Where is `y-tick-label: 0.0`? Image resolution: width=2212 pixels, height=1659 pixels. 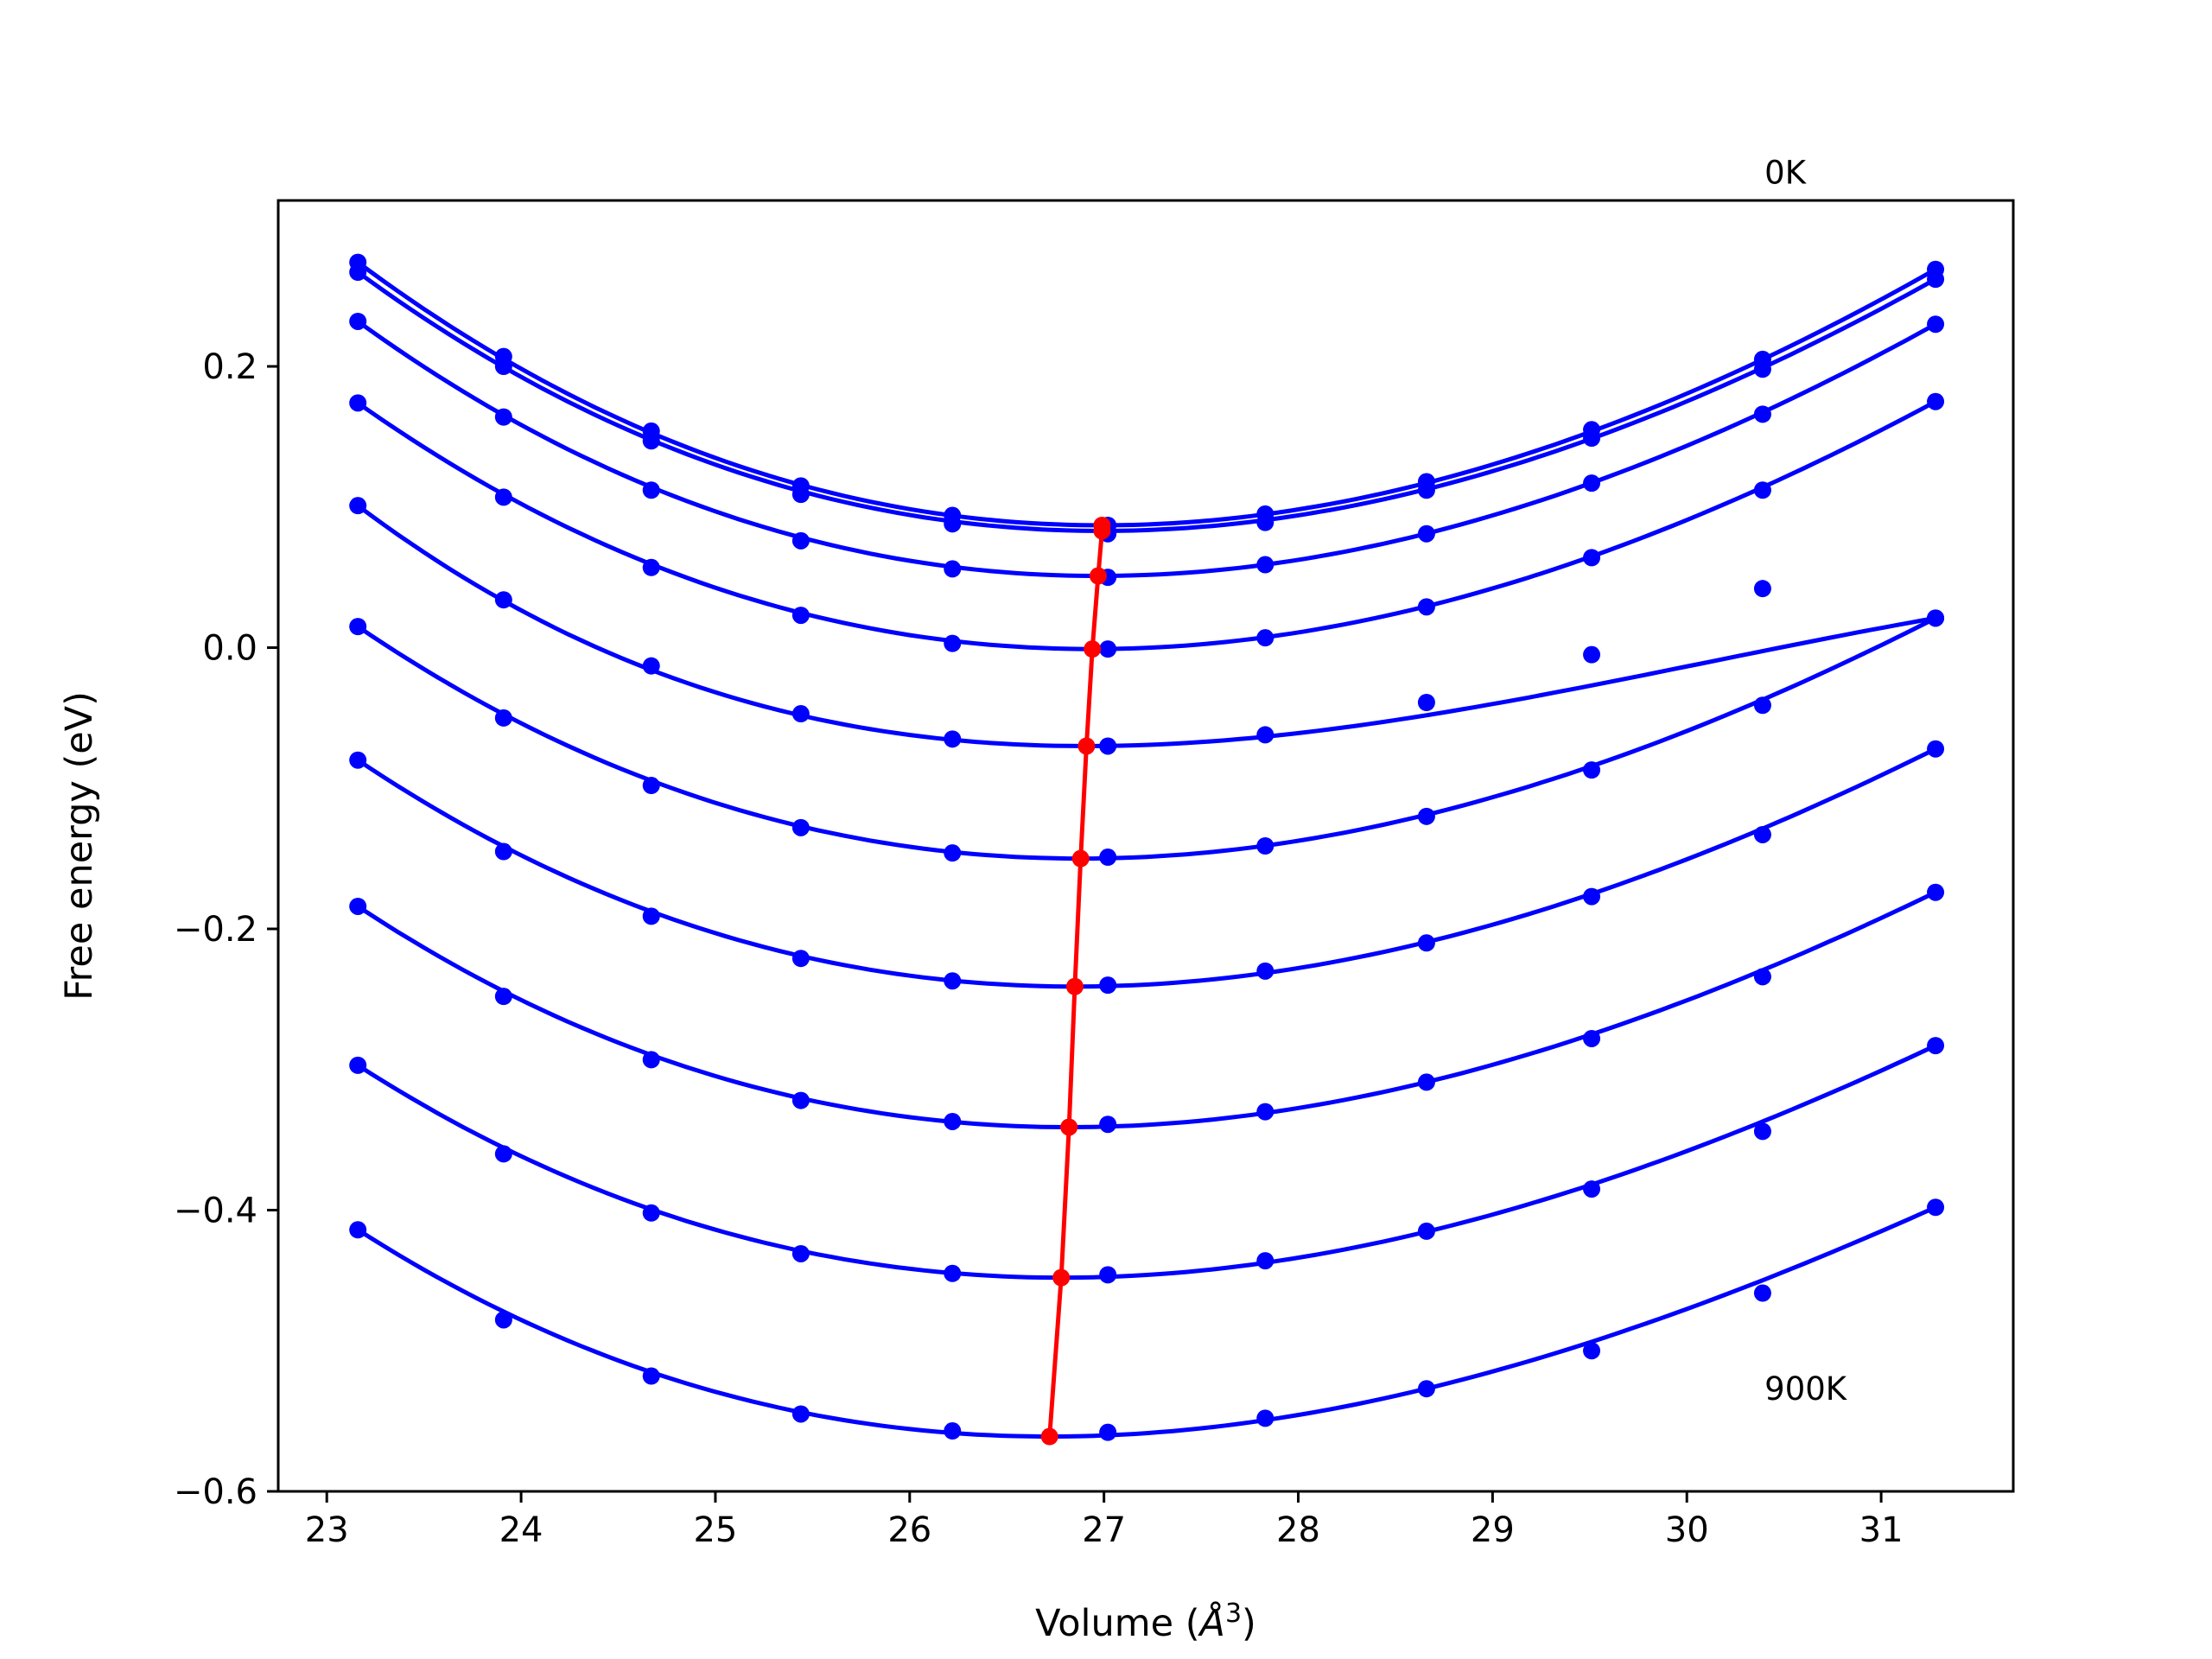 y-tick-label: 0.0 is located at coordinates (230, 649).